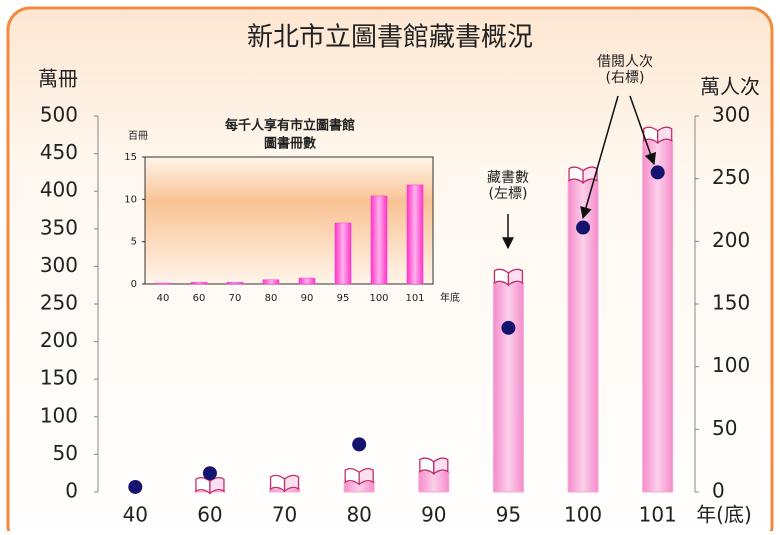  Describe the element at coordinates (718, 491) in the screenshot. I see `y2-tick-label: 0` at that location.